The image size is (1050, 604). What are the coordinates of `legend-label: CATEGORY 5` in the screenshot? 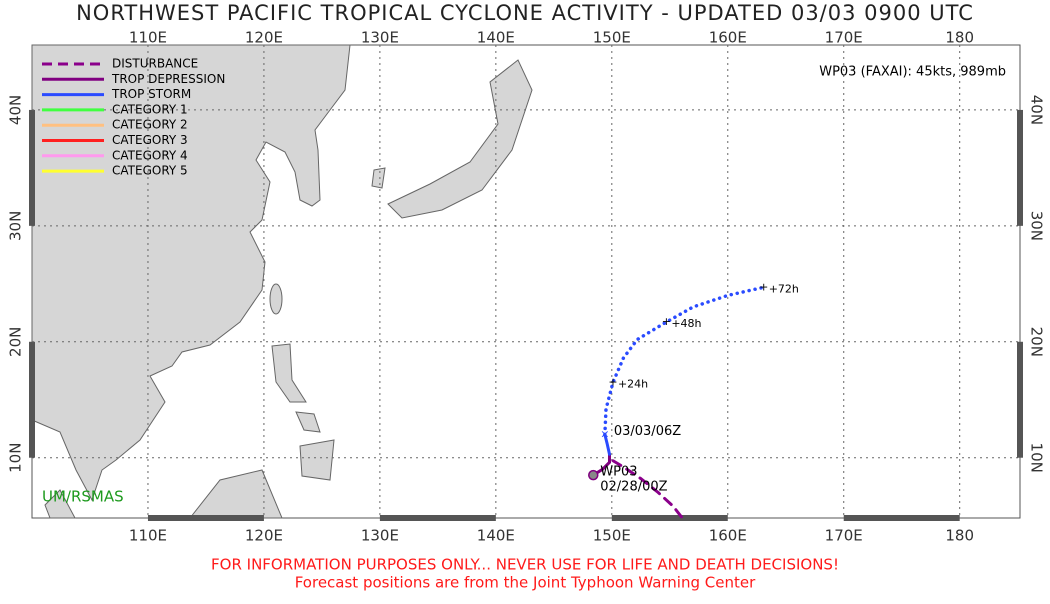 It's located at (150, 171).